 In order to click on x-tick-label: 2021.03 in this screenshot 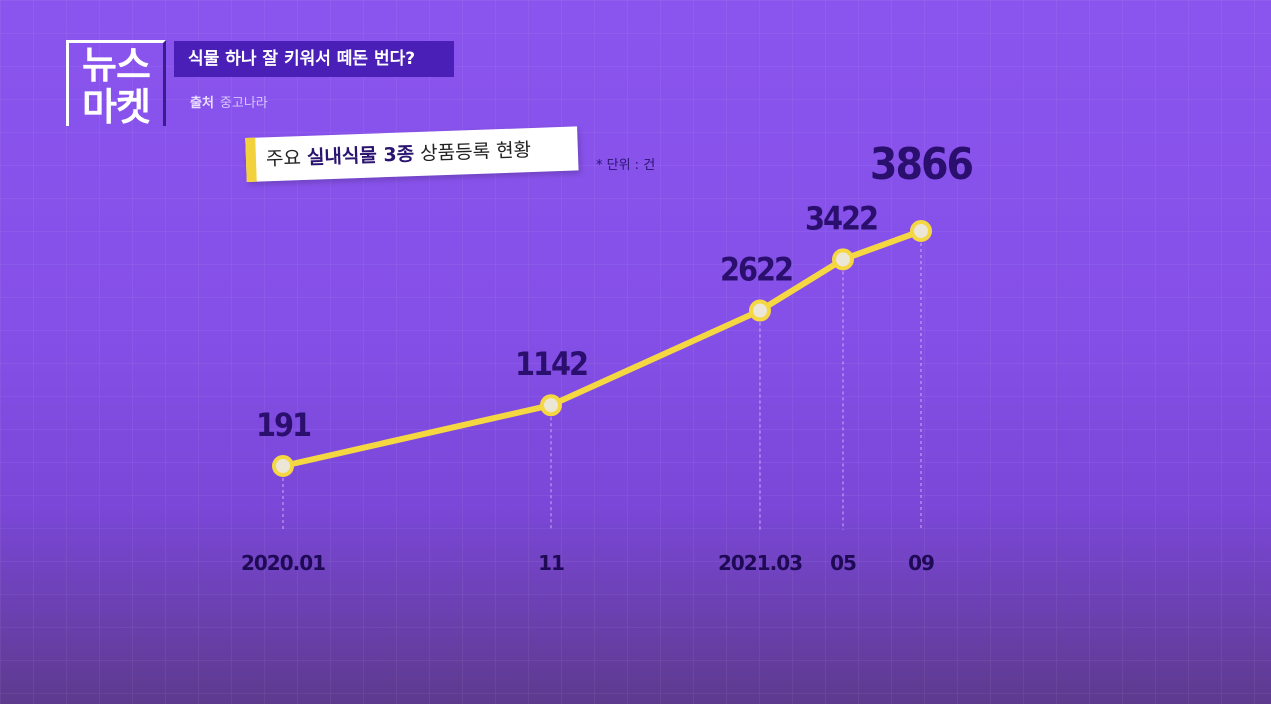, I will do `click(760, 563)`.